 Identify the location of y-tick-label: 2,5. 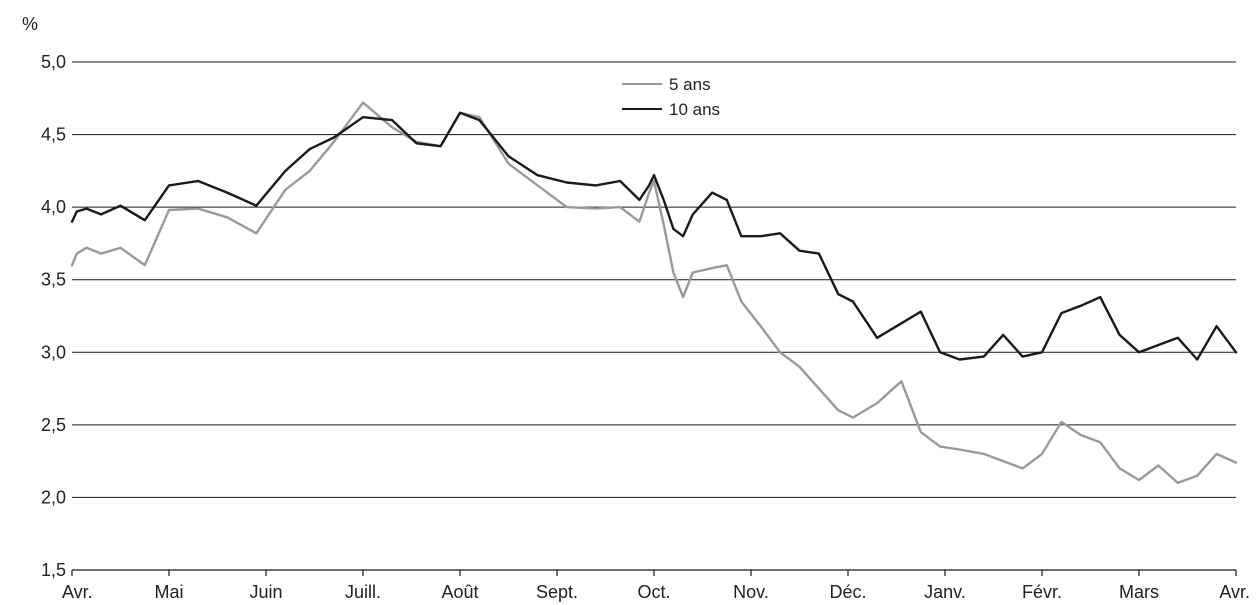
(53, 425).